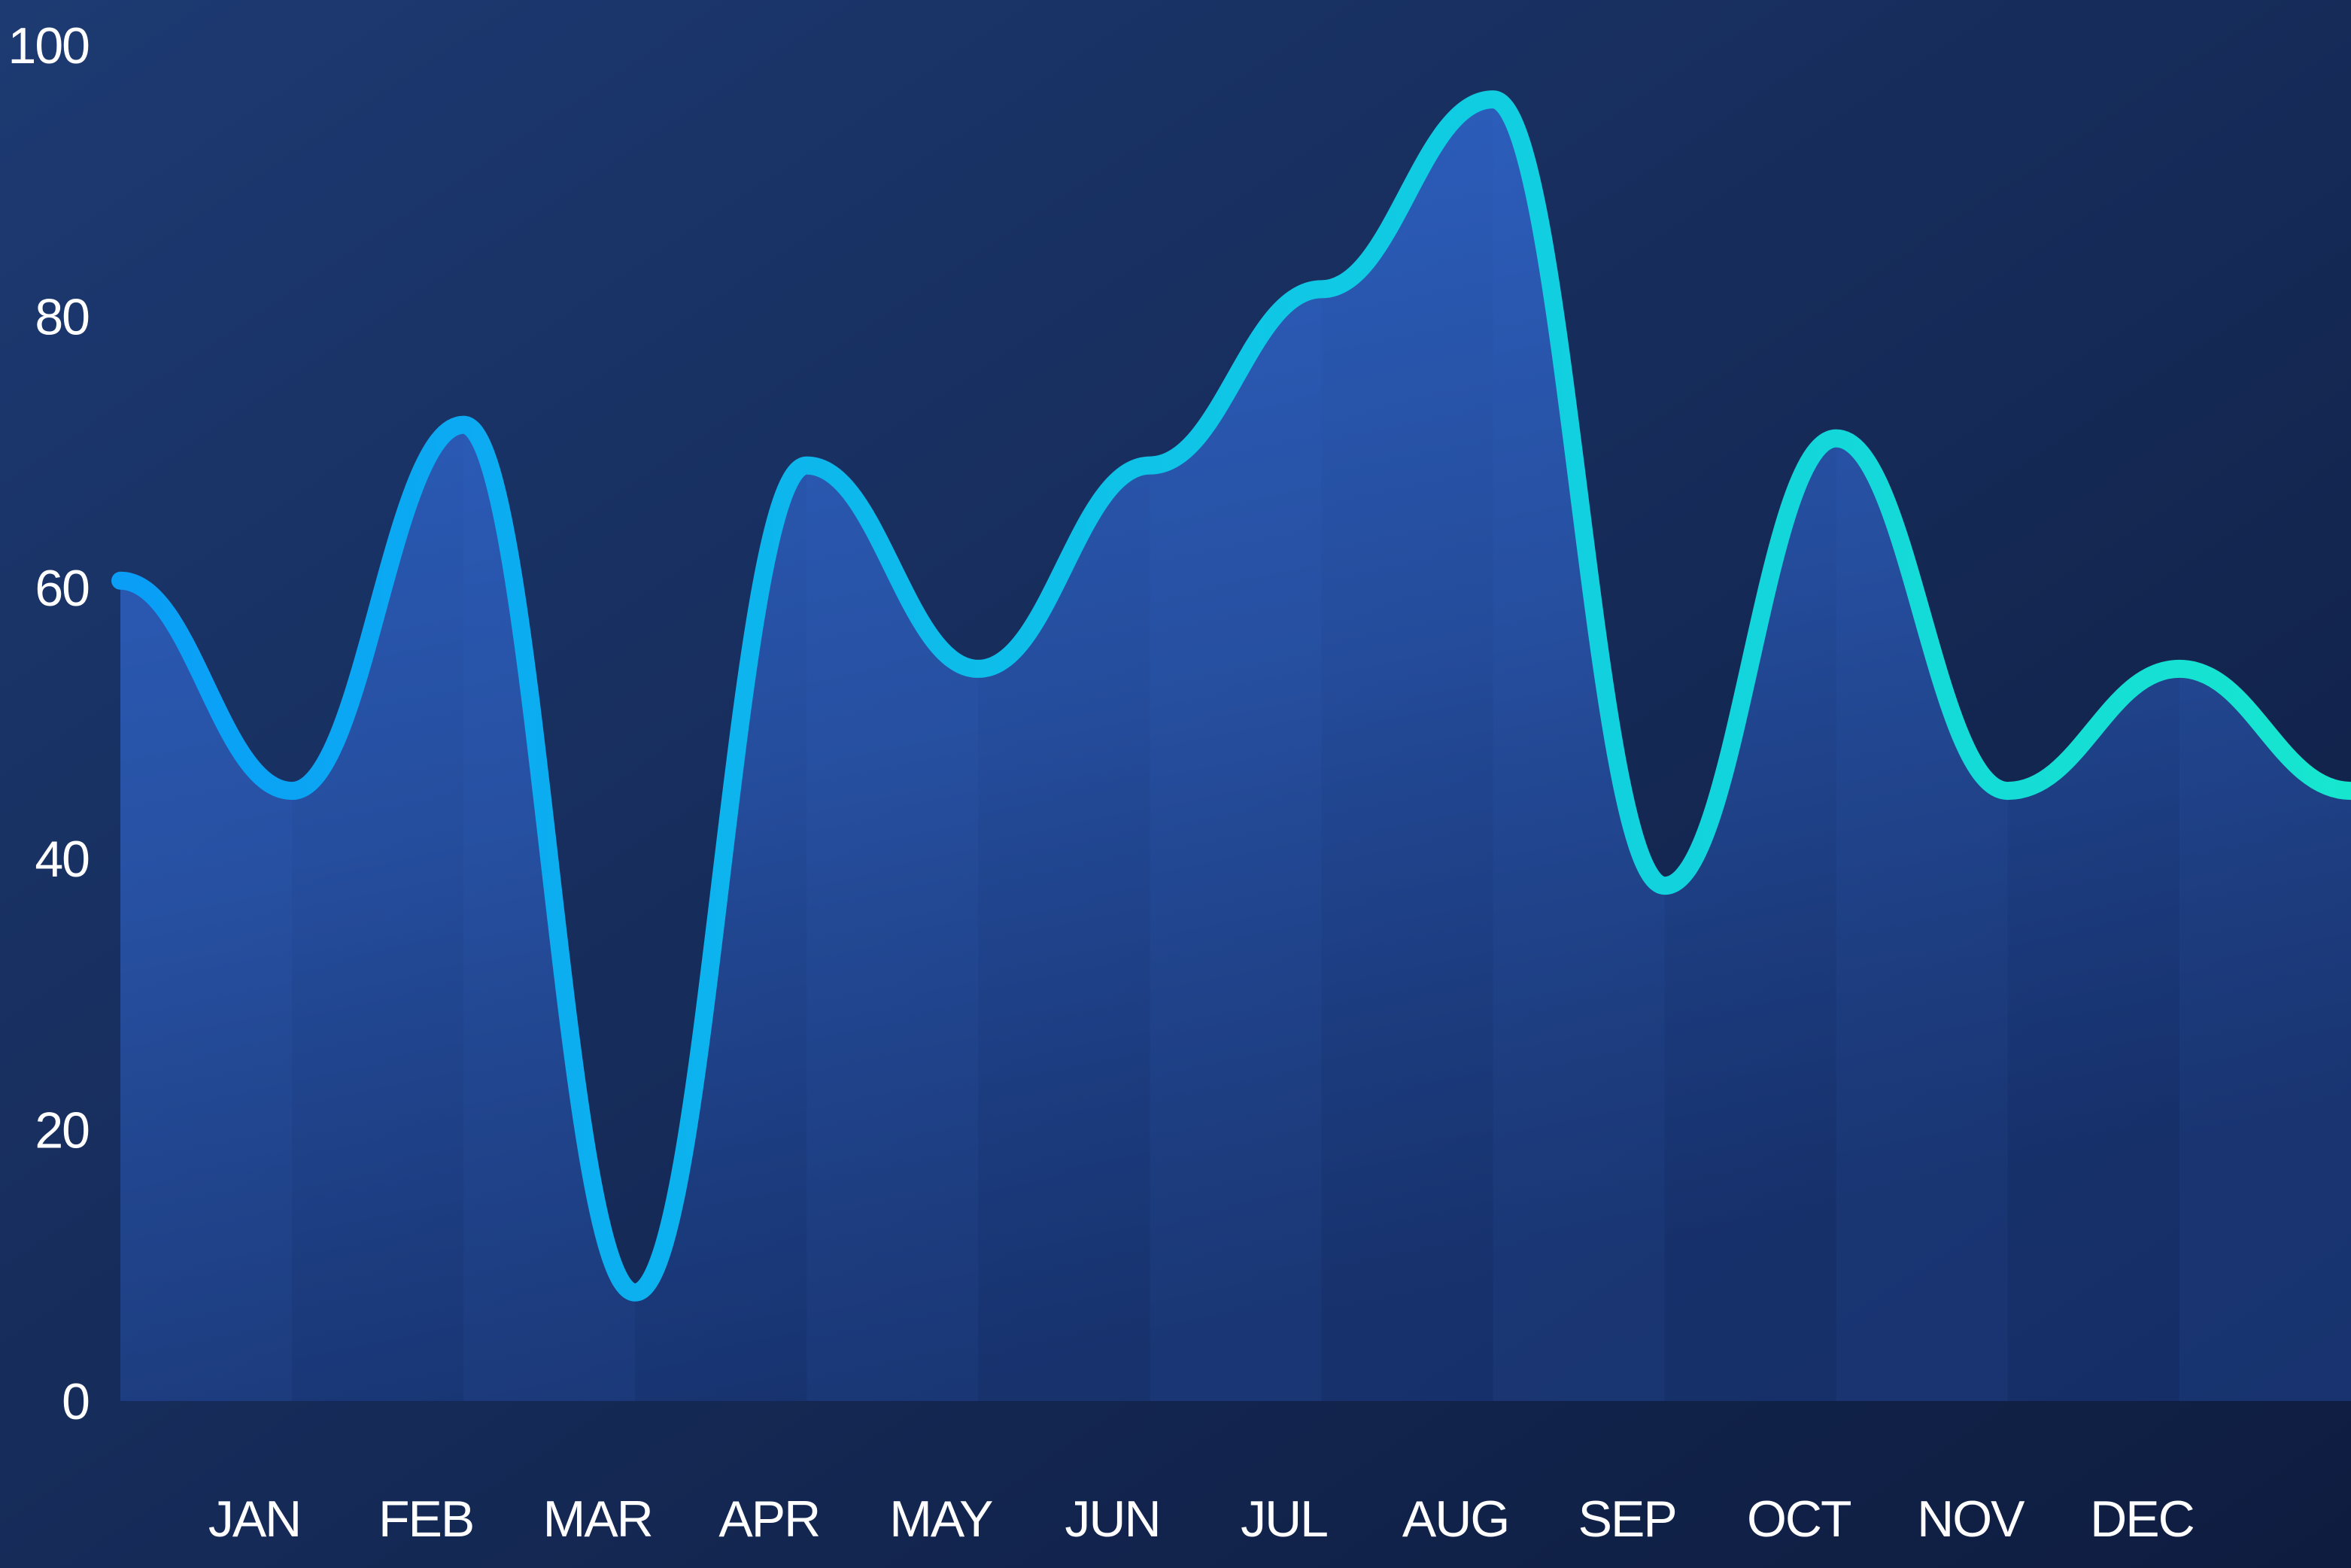  I want to click on x-tick-label: JUN, so click(1112, 1519).